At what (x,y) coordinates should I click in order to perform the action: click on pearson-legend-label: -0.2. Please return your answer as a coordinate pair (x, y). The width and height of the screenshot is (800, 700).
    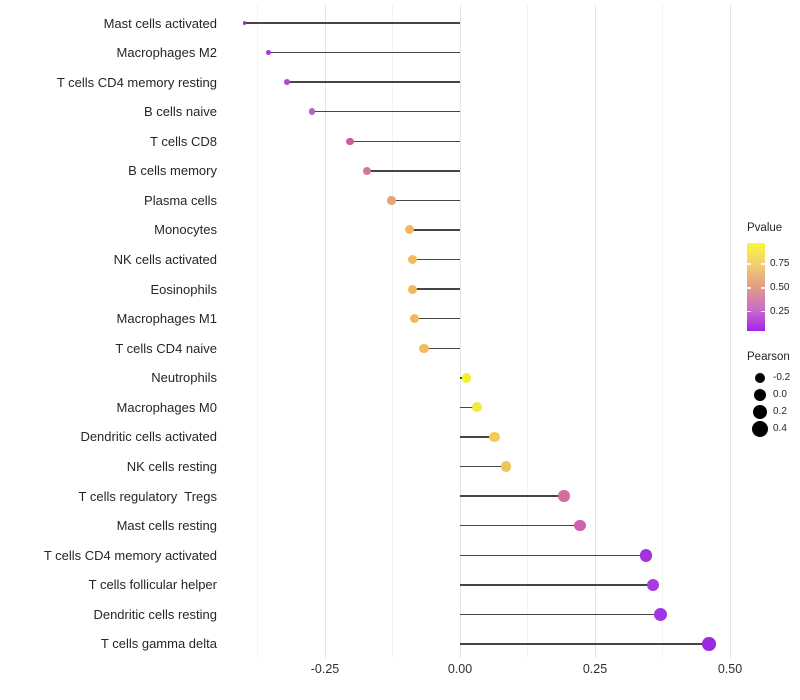
    Looking at the image, I should click on (782, 377).